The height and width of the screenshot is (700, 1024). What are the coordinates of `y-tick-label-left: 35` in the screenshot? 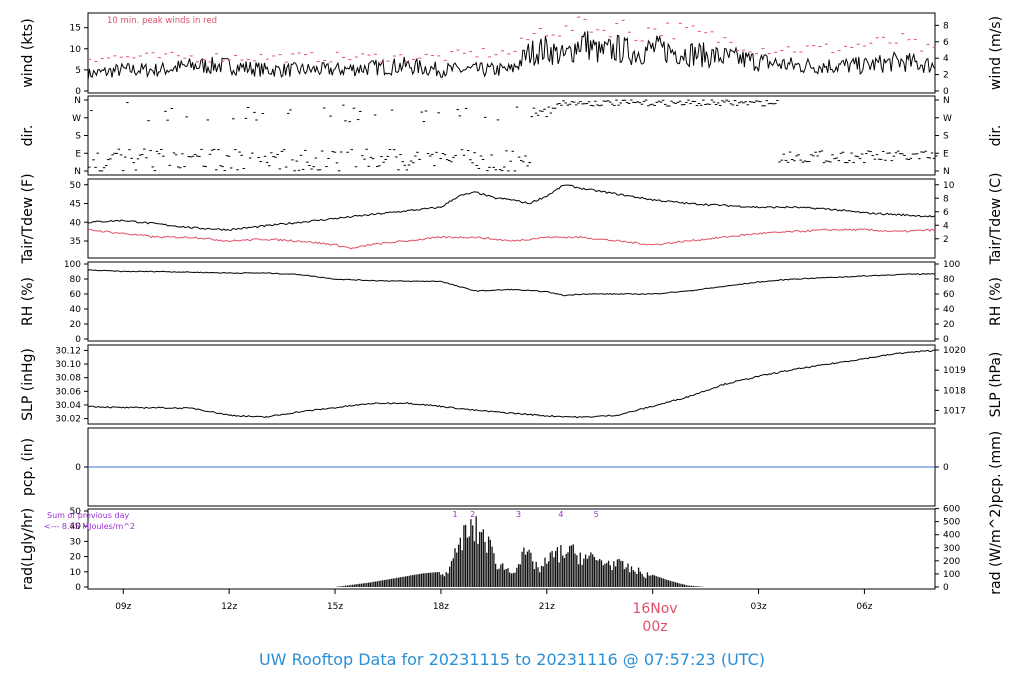 It's located at (75, 242).